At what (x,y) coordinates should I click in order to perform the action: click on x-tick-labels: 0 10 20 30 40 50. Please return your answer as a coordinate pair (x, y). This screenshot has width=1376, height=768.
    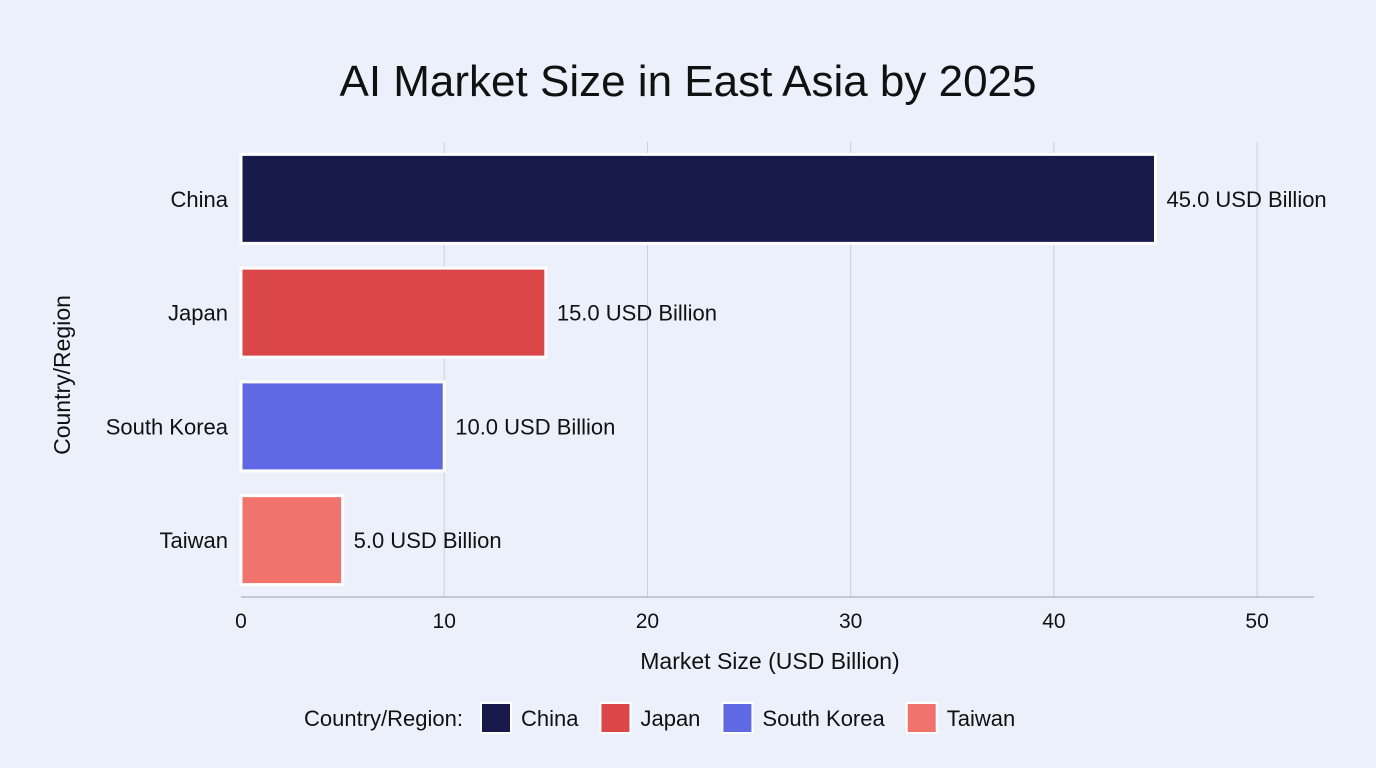
    Looking at the image, I should click on (752, 621).